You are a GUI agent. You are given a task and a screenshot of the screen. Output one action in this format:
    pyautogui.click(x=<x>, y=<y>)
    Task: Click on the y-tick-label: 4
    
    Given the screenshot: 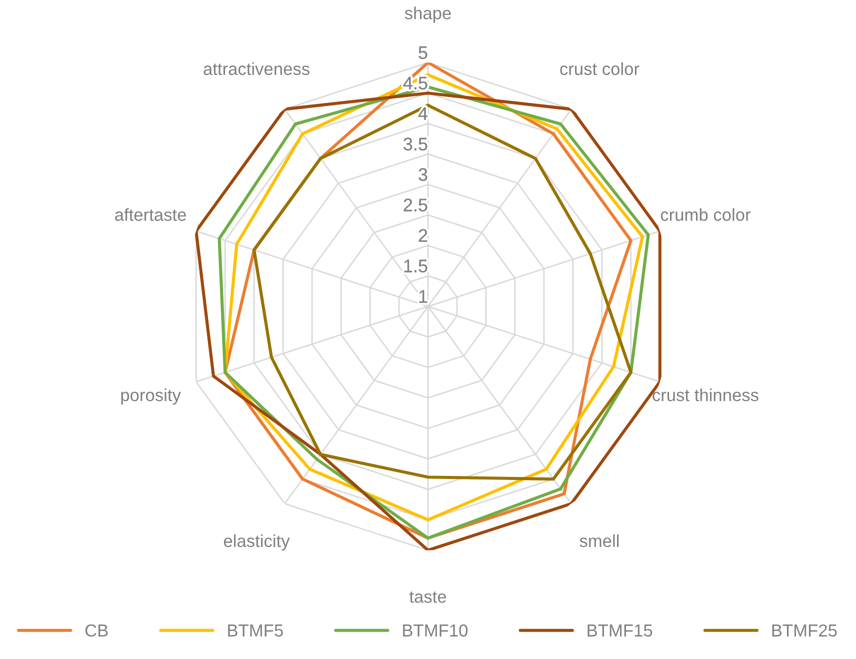 What is the action you would take?
    pyautogui.click(x=423, y=113)
    